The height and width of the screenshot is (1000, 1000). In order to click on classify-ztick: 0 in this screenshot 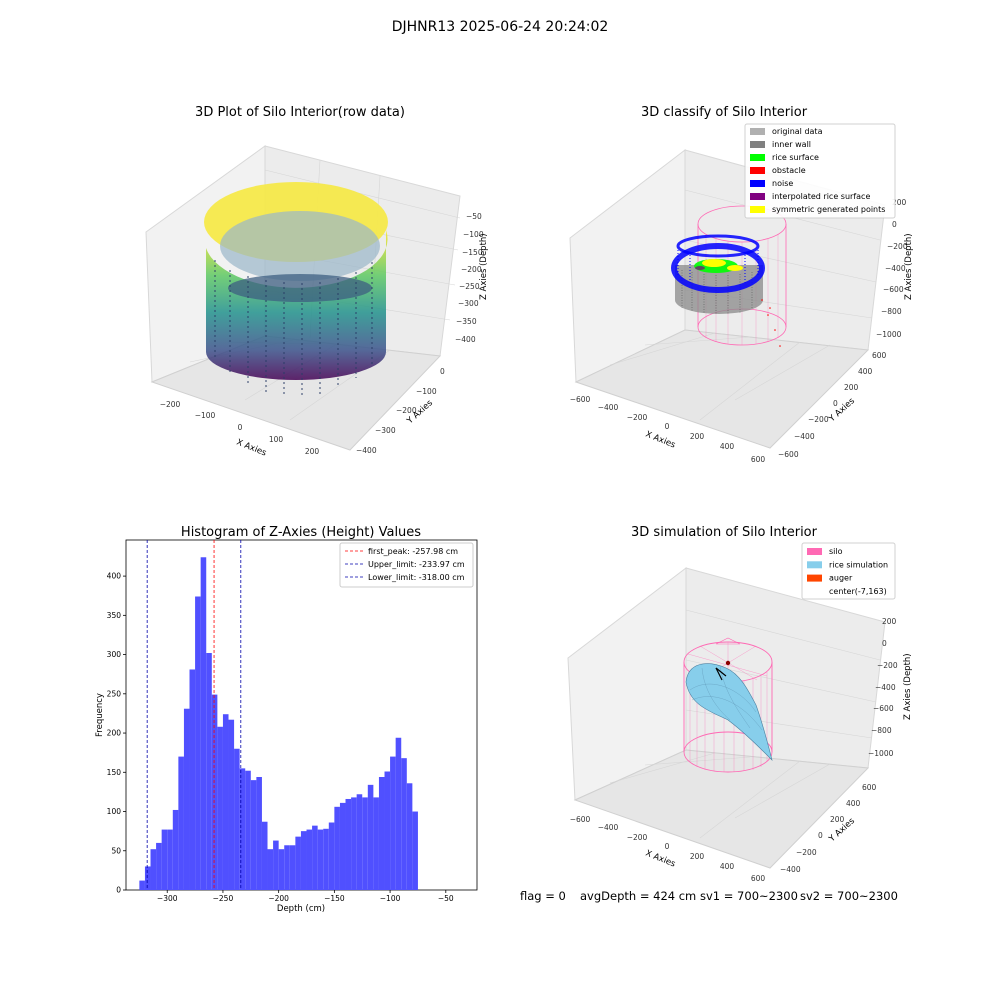, I will do `click(894, 224)`.